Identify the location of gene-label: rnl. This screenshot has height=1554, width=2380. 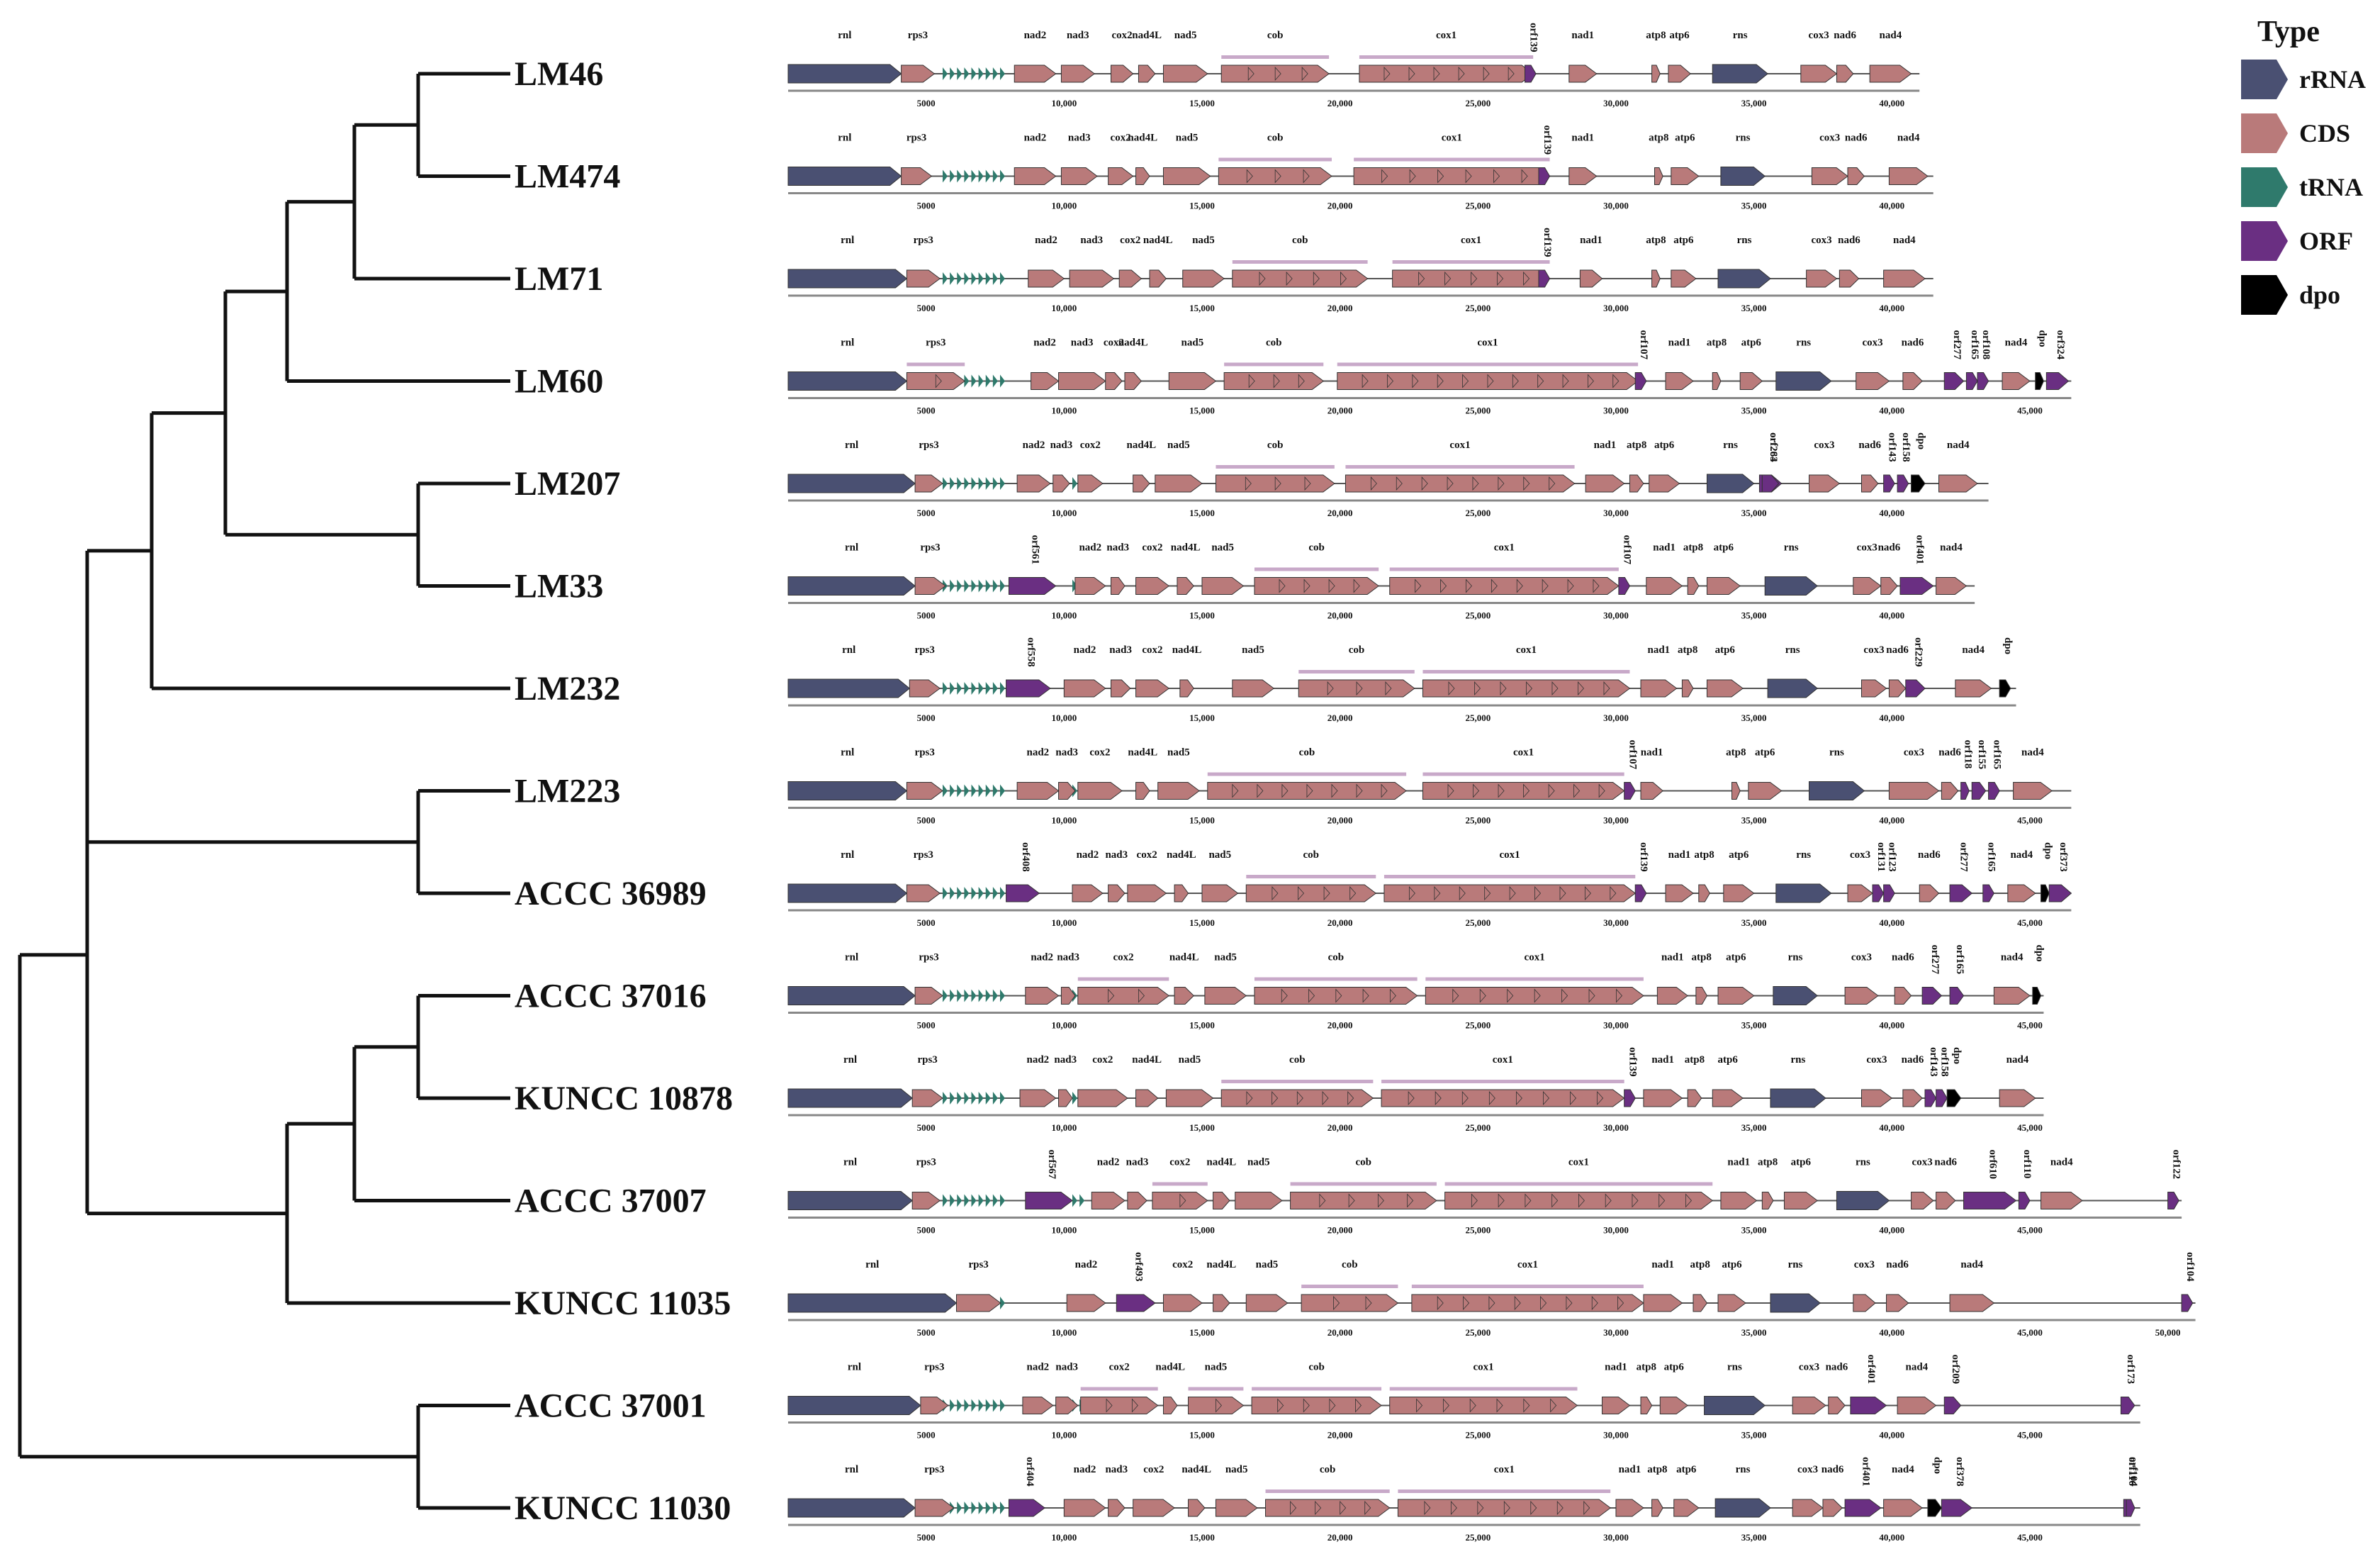
(850, 1060).